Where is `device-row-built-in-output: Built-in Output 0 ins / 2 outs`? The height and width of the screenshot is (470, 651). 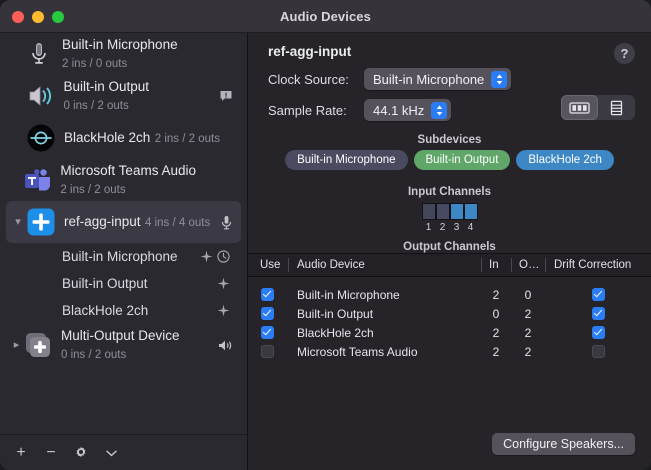 device-row-built-in-output: Built-in Output 0 ins / 2 outs is located at coordinates (123, 96).